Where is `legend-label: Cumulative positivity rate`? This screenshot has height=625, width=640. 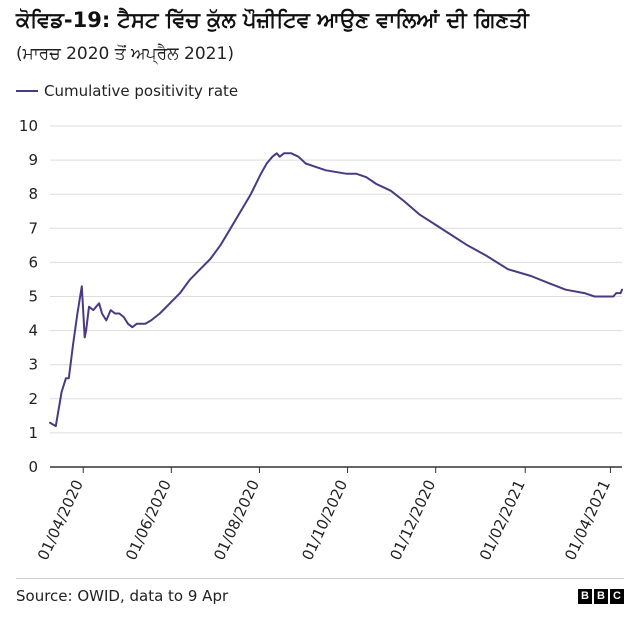
legend-label: Cumulative positivity rate is located at coordinates (141, 91).